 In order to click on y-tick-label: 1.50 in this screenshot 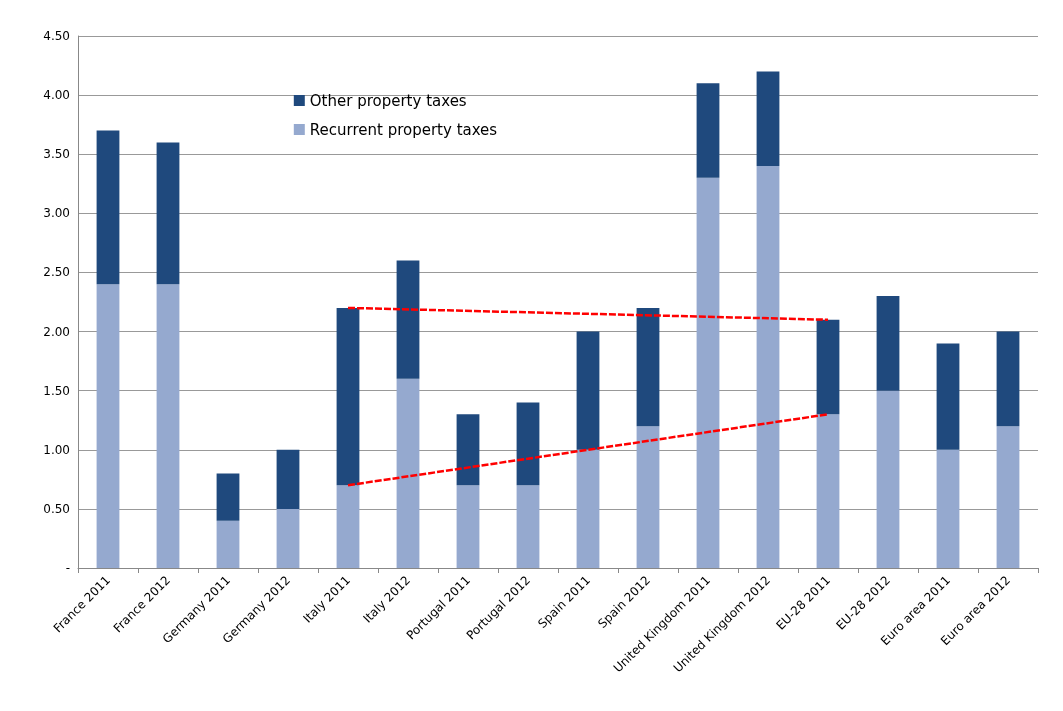, I will do `click(56, 390)`.